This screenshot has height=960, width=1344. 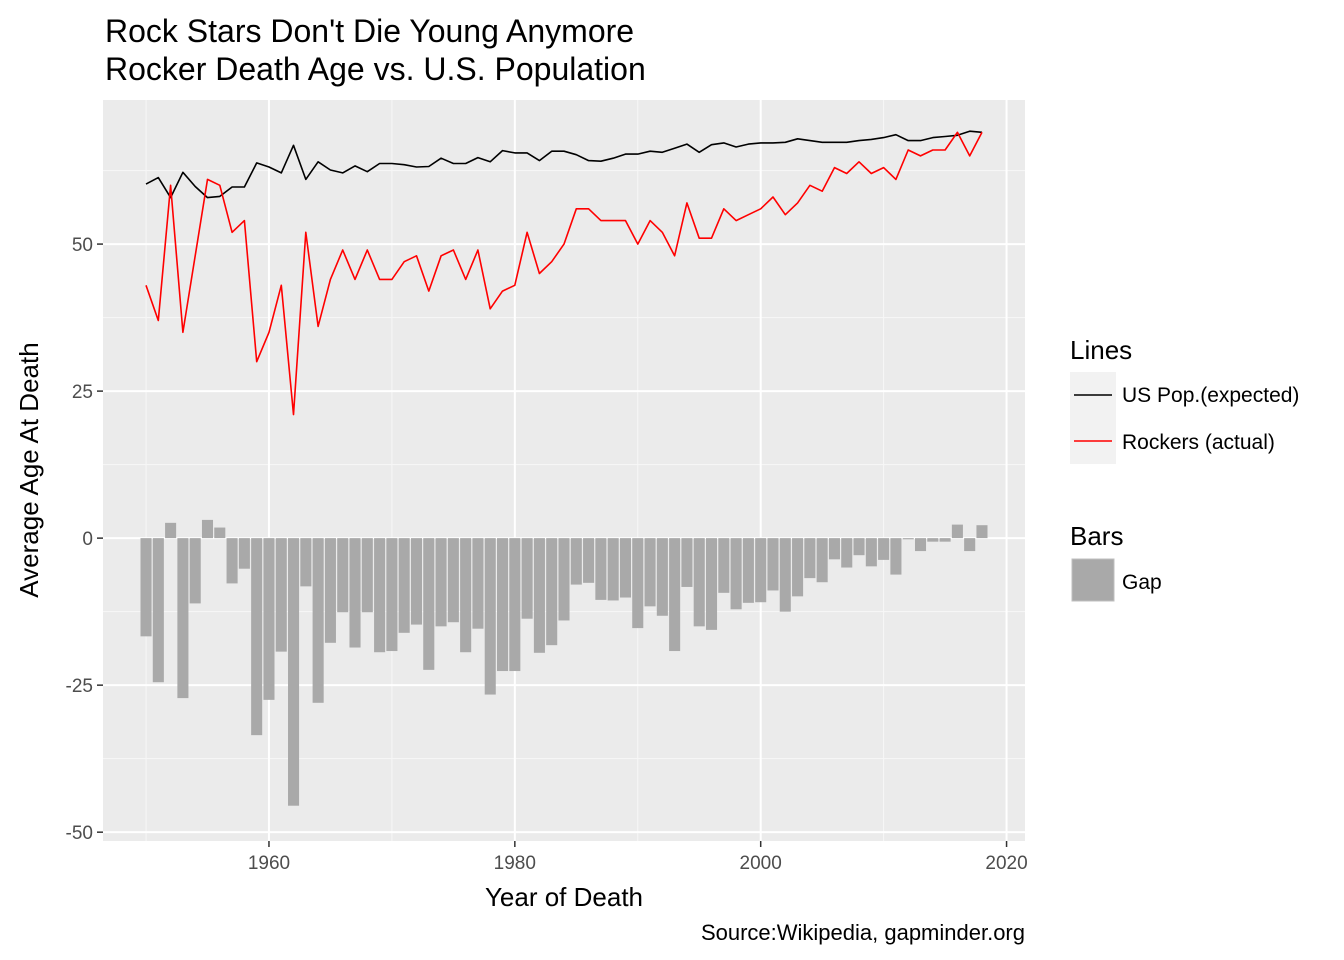 I want to click on legend-label-us-pop: US Pop.(expected), so click(x=1210, y=395).